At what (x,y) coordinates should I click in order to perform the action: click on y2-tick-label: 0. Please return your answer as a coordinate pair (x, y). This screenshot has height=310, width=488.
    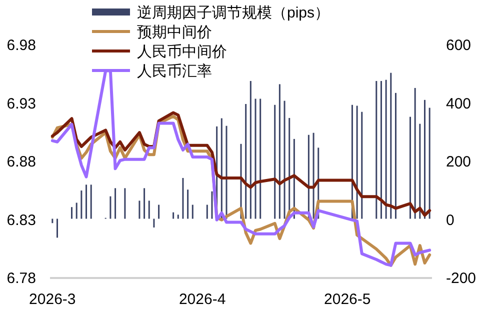
    Looking at the image, I should click on (450, 220).